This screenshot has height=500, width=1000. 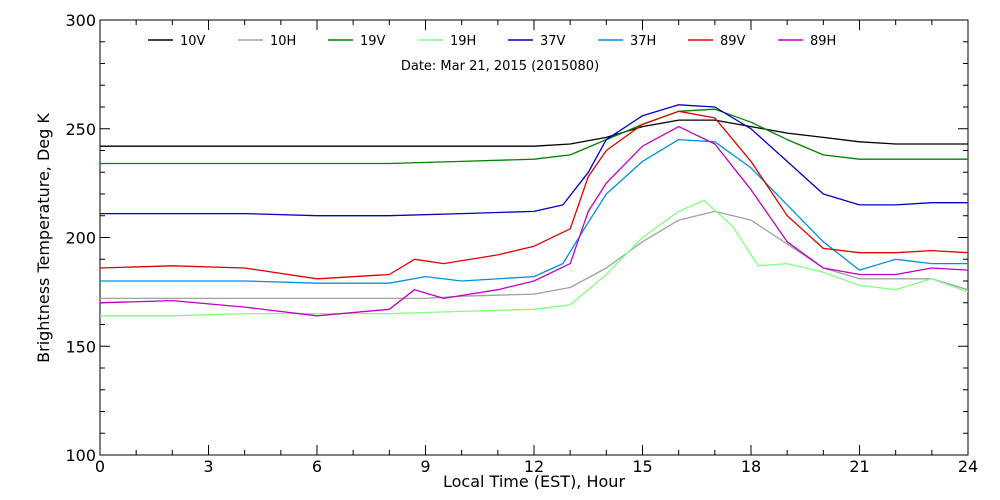 What do you see at coordinates (43, 238) in the screenshot?
I see `y-axis-title: Brightness Temperature, Deg K` at bounding box center [43, 238].